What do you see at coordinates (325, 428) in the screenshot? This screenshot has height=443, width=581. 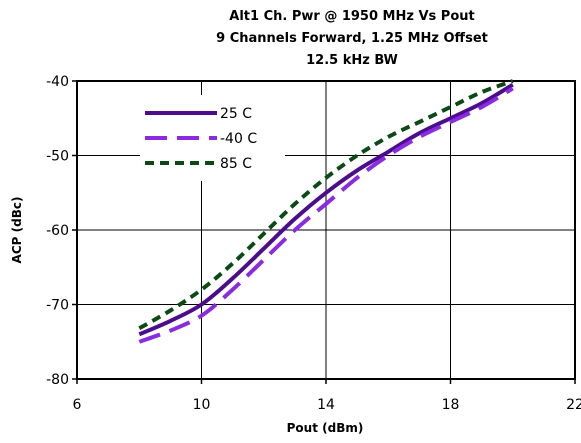 I see `x-axis-label: Pout (dBm)` at bounding box center [325, 428].